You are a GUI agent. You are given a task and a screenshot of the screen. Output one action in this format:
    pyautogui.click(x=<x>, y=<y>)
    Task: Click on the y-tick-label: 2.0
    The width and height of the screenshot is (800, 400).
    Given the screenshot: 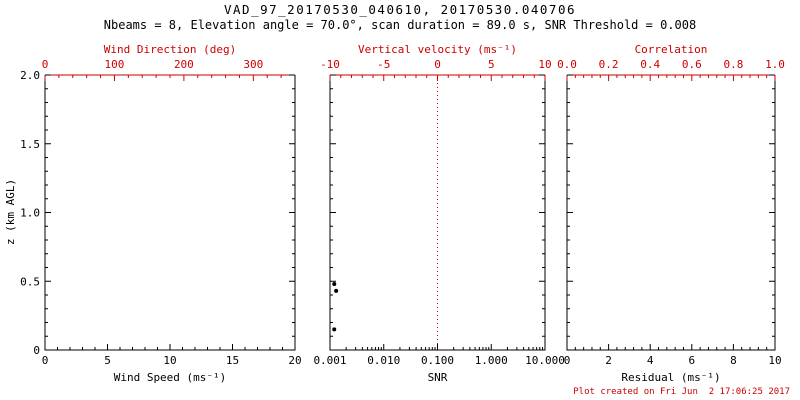 What is the action you would take?
    pyautogui.click(x=30, y=75)
    